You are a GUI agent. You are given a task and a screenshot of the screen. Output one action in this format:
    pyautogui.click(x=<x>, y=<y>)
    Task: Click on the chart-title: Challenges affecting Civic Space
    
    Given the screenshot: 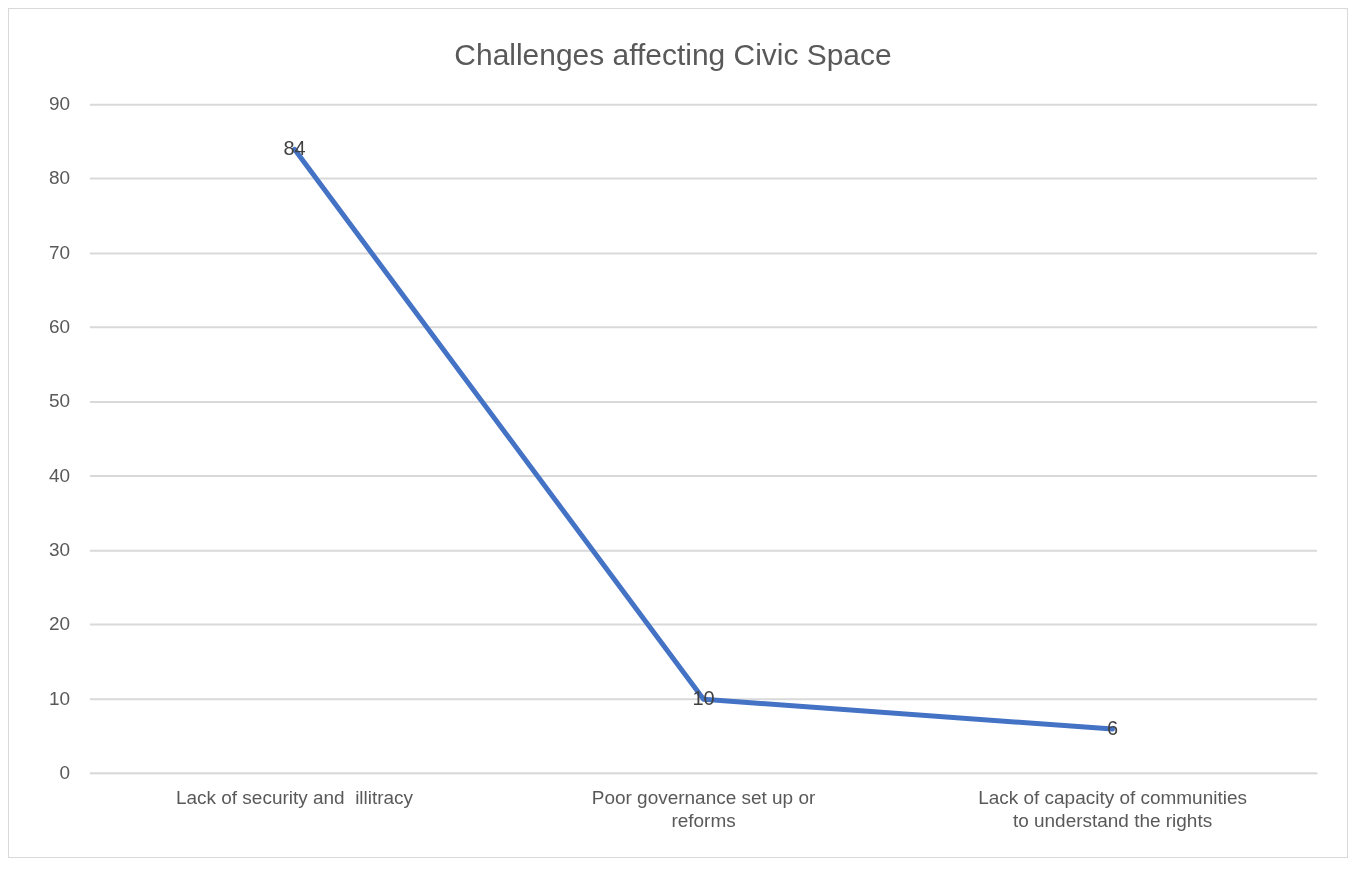 What is the action you would take?
    pyautogui.click(x=673, y=55)
    